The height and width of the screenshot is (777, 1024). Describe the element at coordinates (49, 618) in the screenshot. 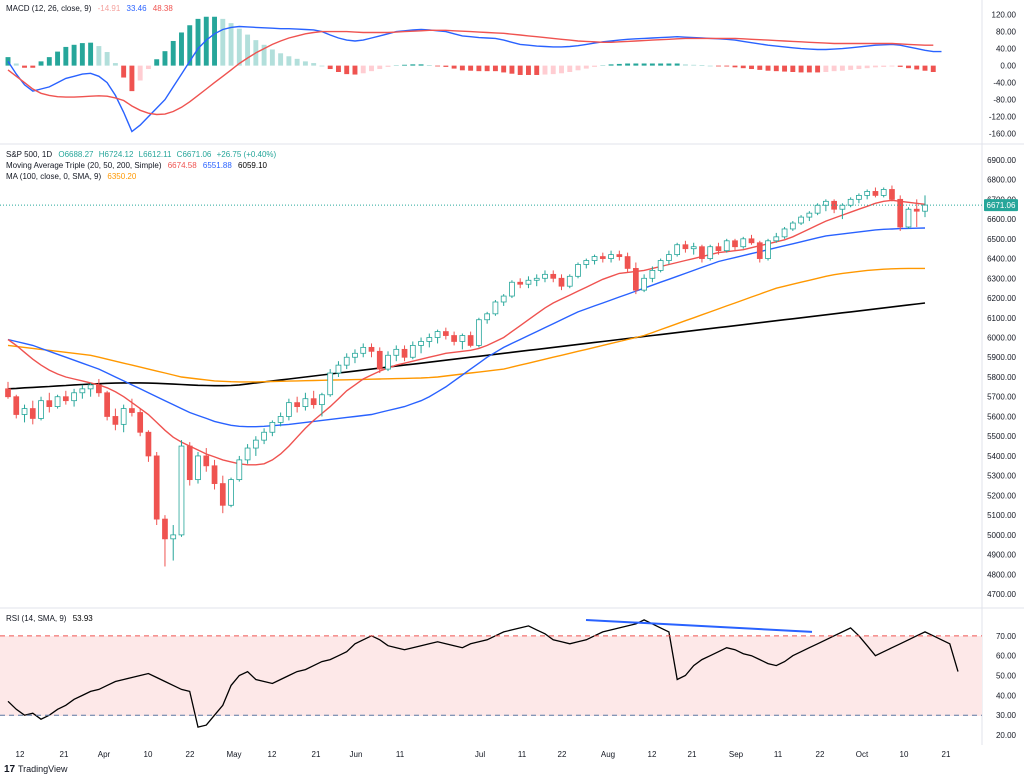

I see `rsi-legend: RSI (14, SMA, 9) 53.93` at that location.